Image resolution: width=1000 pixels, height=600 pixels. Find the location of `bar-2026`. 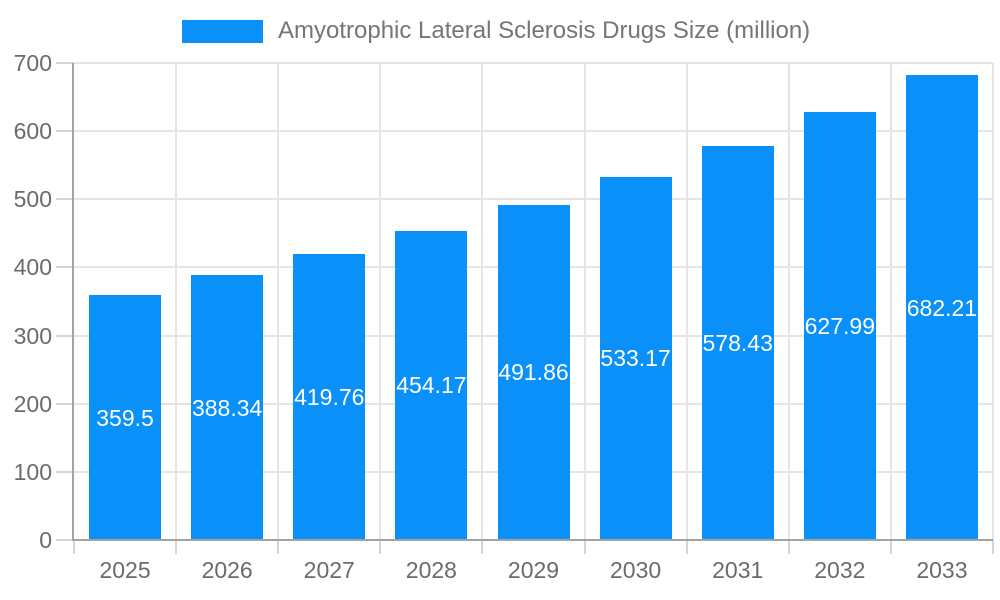

bar-2026 is located at coordinates (227, 407).